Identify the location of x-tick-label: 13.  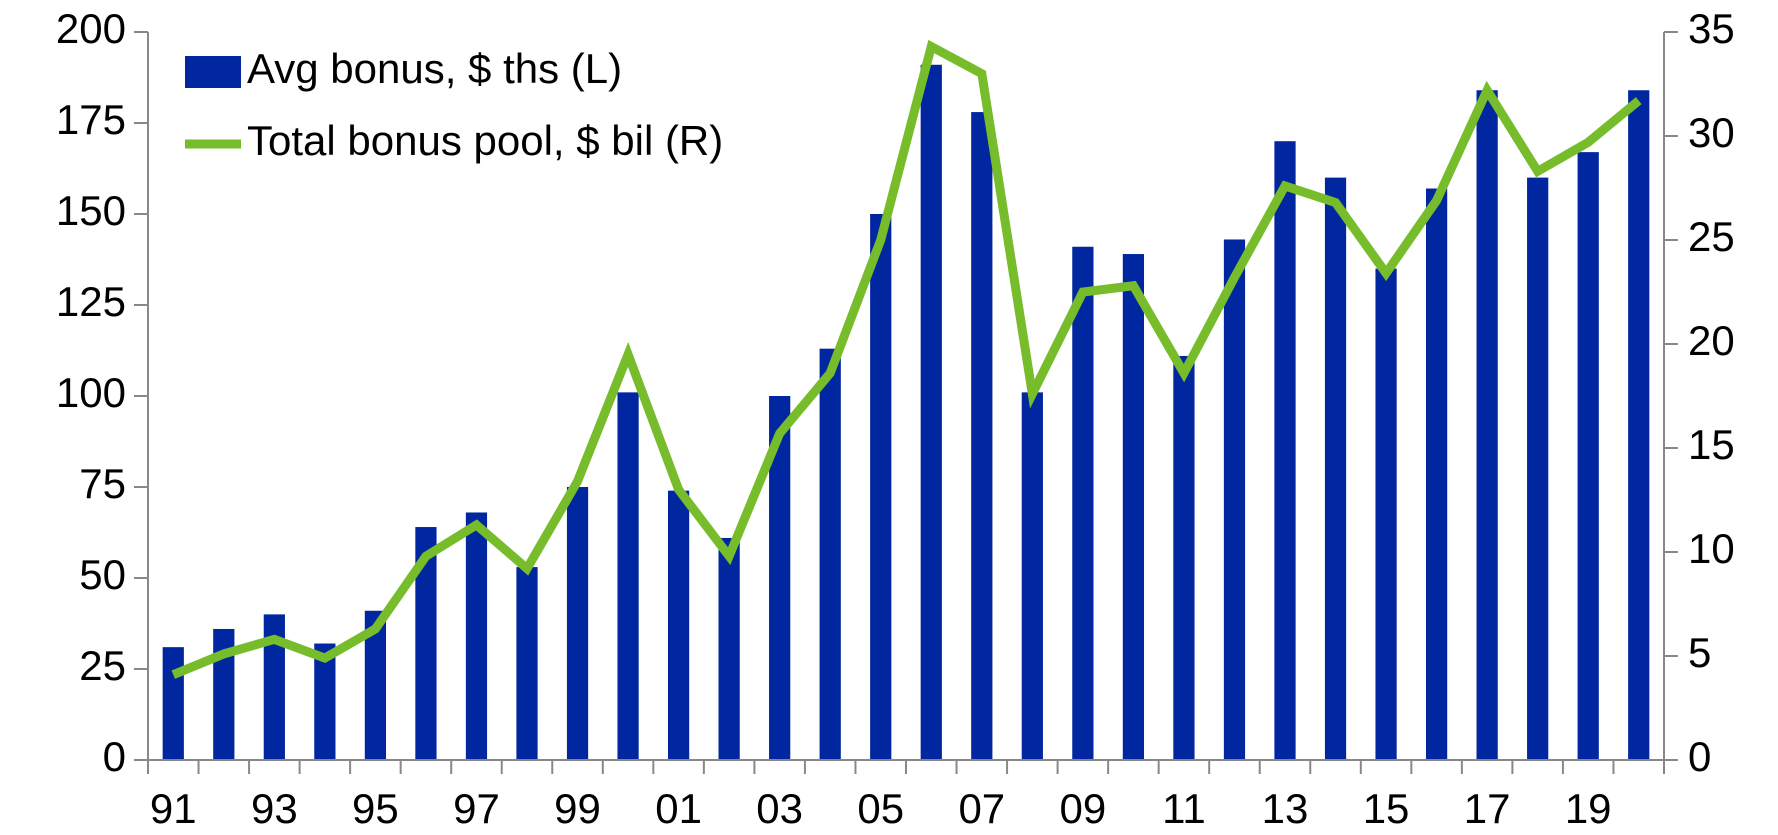
(1285, 808).